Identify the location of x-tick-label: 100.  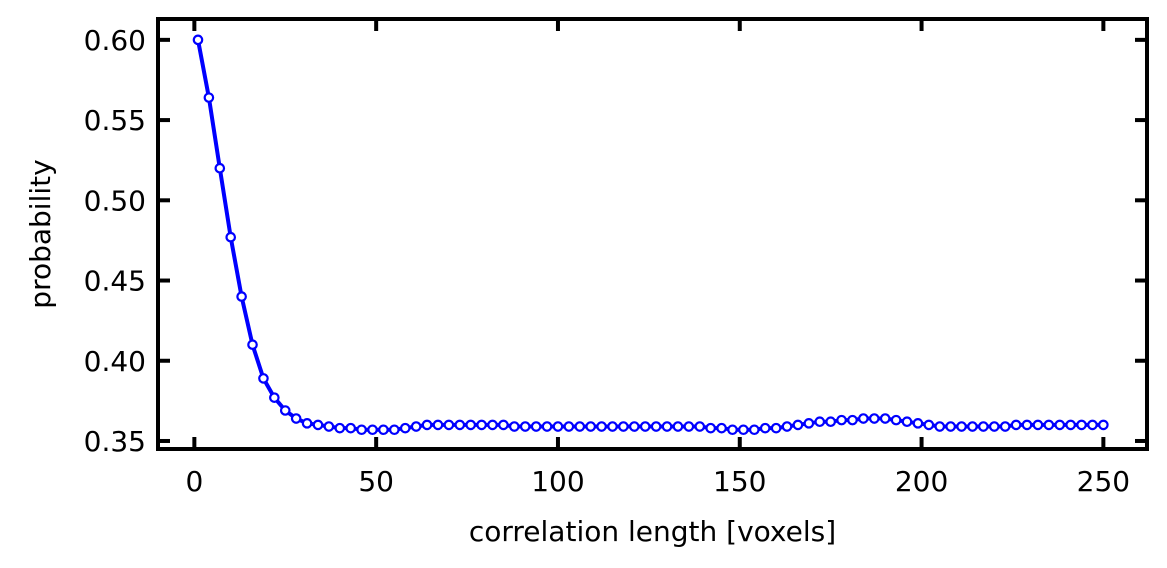
(557, 481).